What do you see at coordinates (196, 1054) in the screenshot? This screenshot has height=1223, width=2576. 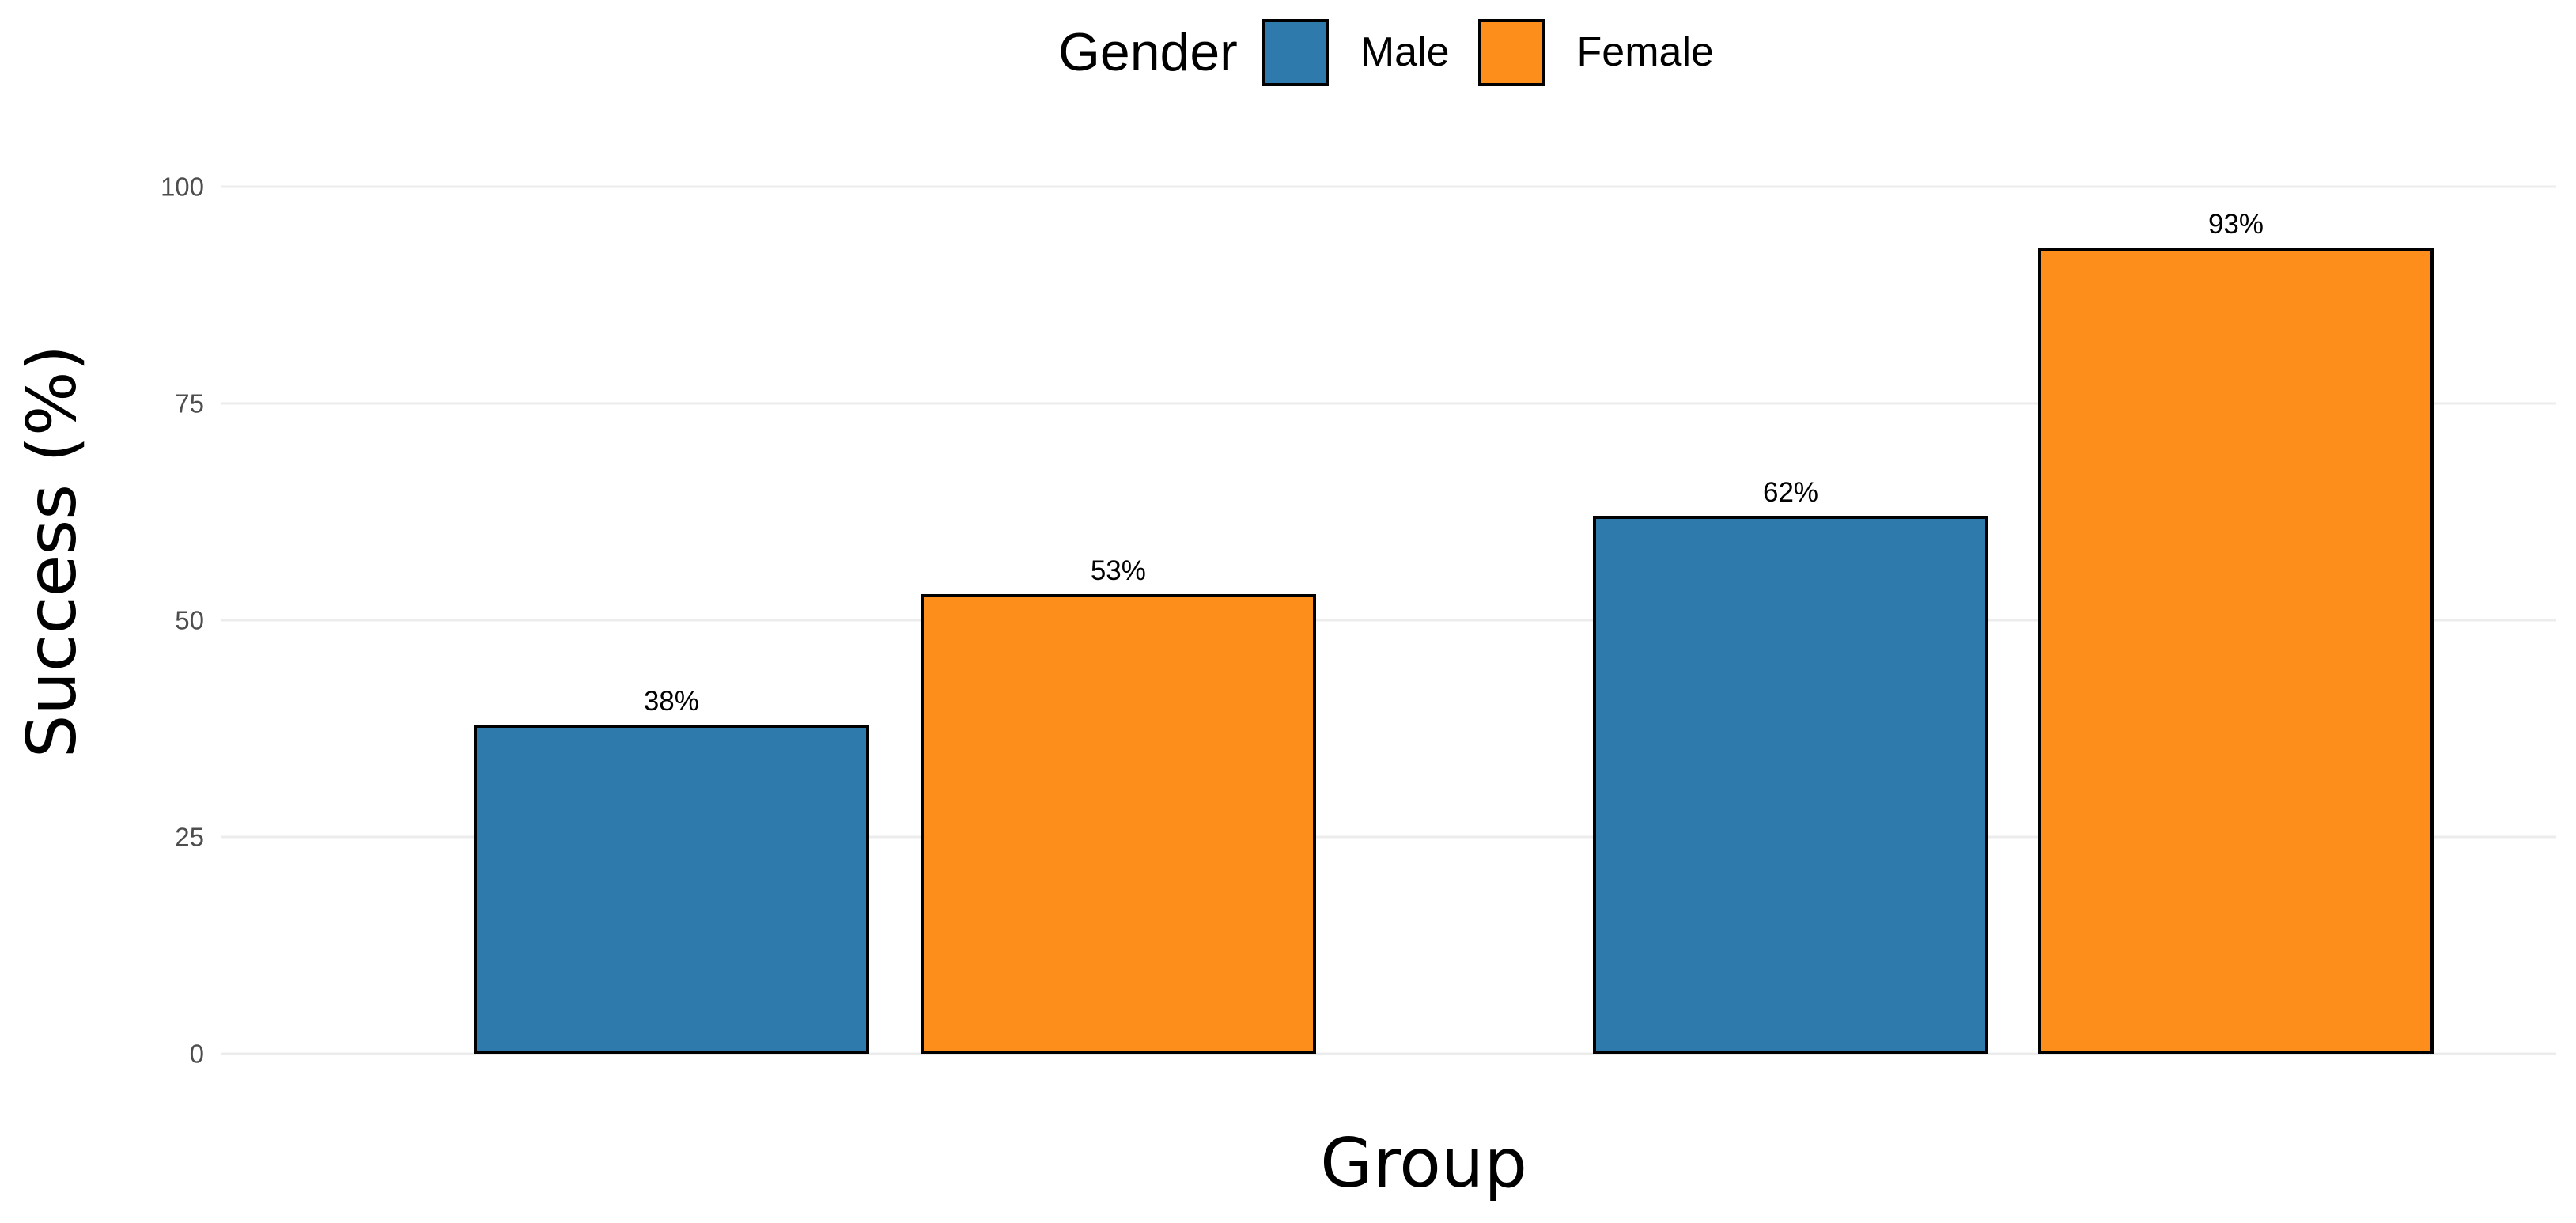 I see `y-tick-label-0: 0` at bounding box center [196, 1054].